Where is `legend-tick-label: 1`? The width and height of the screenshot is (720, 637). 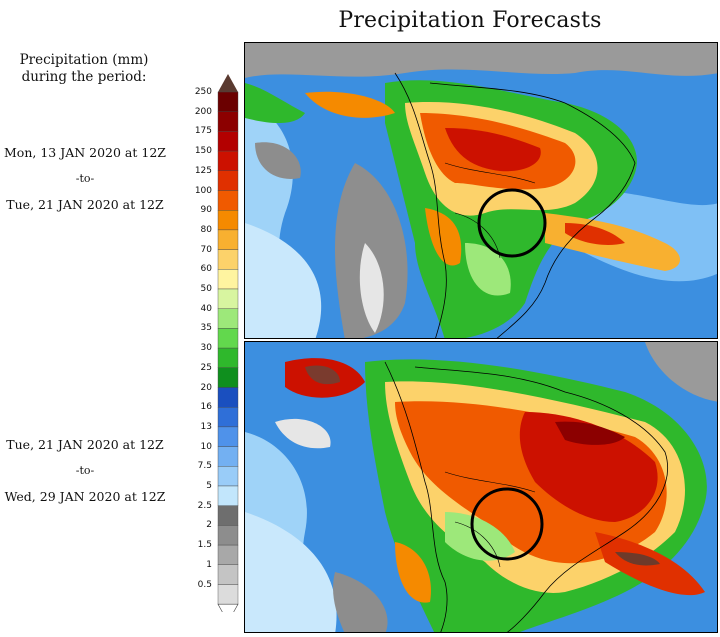
legend-tick-label: 1 is located at coordinates (209, 564).